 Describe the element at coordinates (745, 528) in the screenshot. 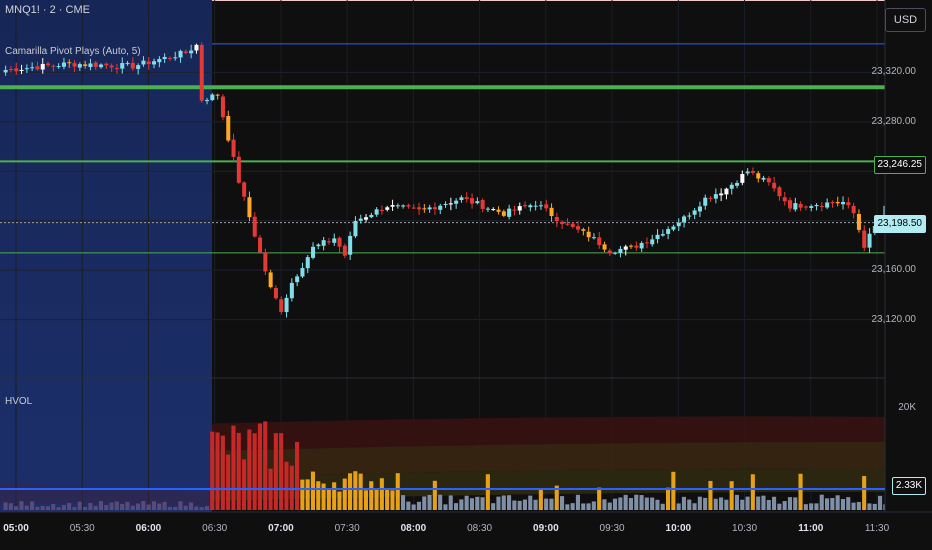

I see `time-axis-label: 10:30` at that location.